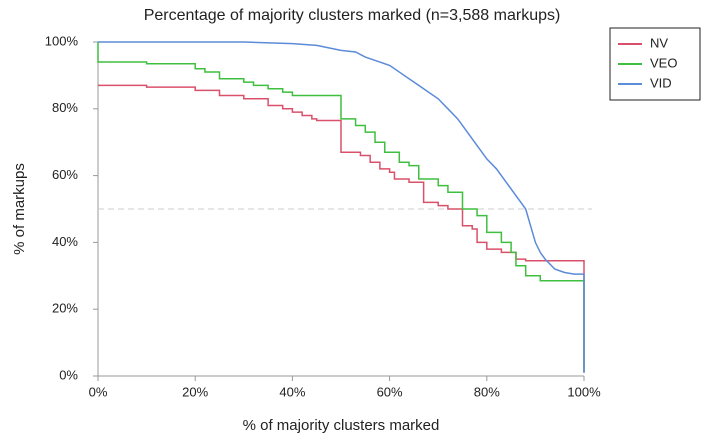 This screenshot has height=440, width=704. Describe the element at coordinates (661, 82) in the screenshot. I see `legend-label: VID` at that location.